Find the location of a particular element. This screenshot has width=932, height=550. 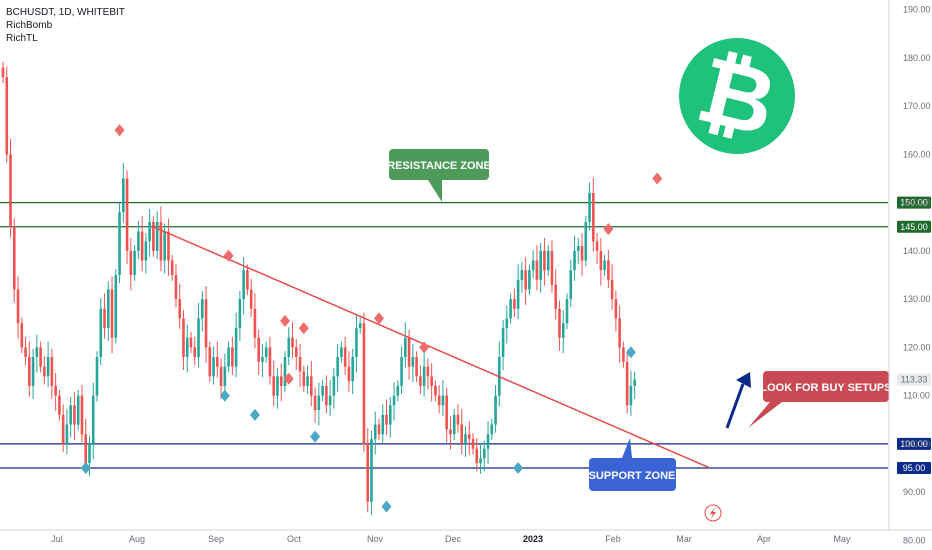

x-tick-label: Sep is located at coordinates (216, 539).